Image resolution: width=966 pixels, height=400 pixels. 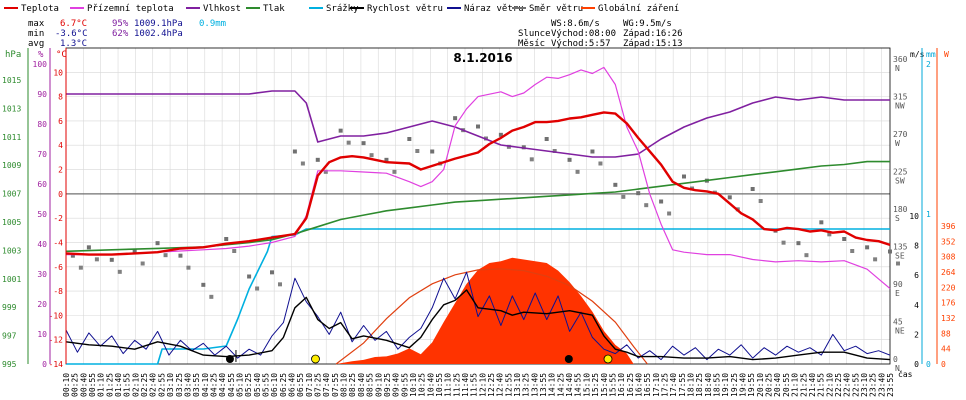 I want to click on moon-label: Měsíc, so click(x=531, y=44).